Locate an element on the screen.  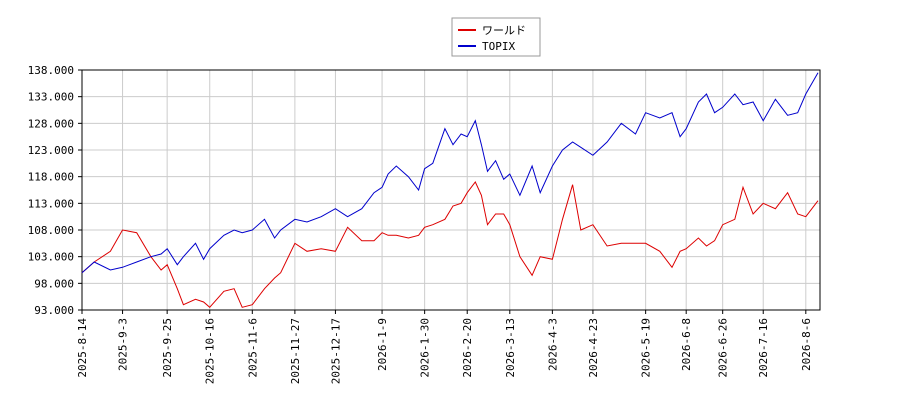
x-tick-label: 2026-3-13 is located at coordinates (510, 348).